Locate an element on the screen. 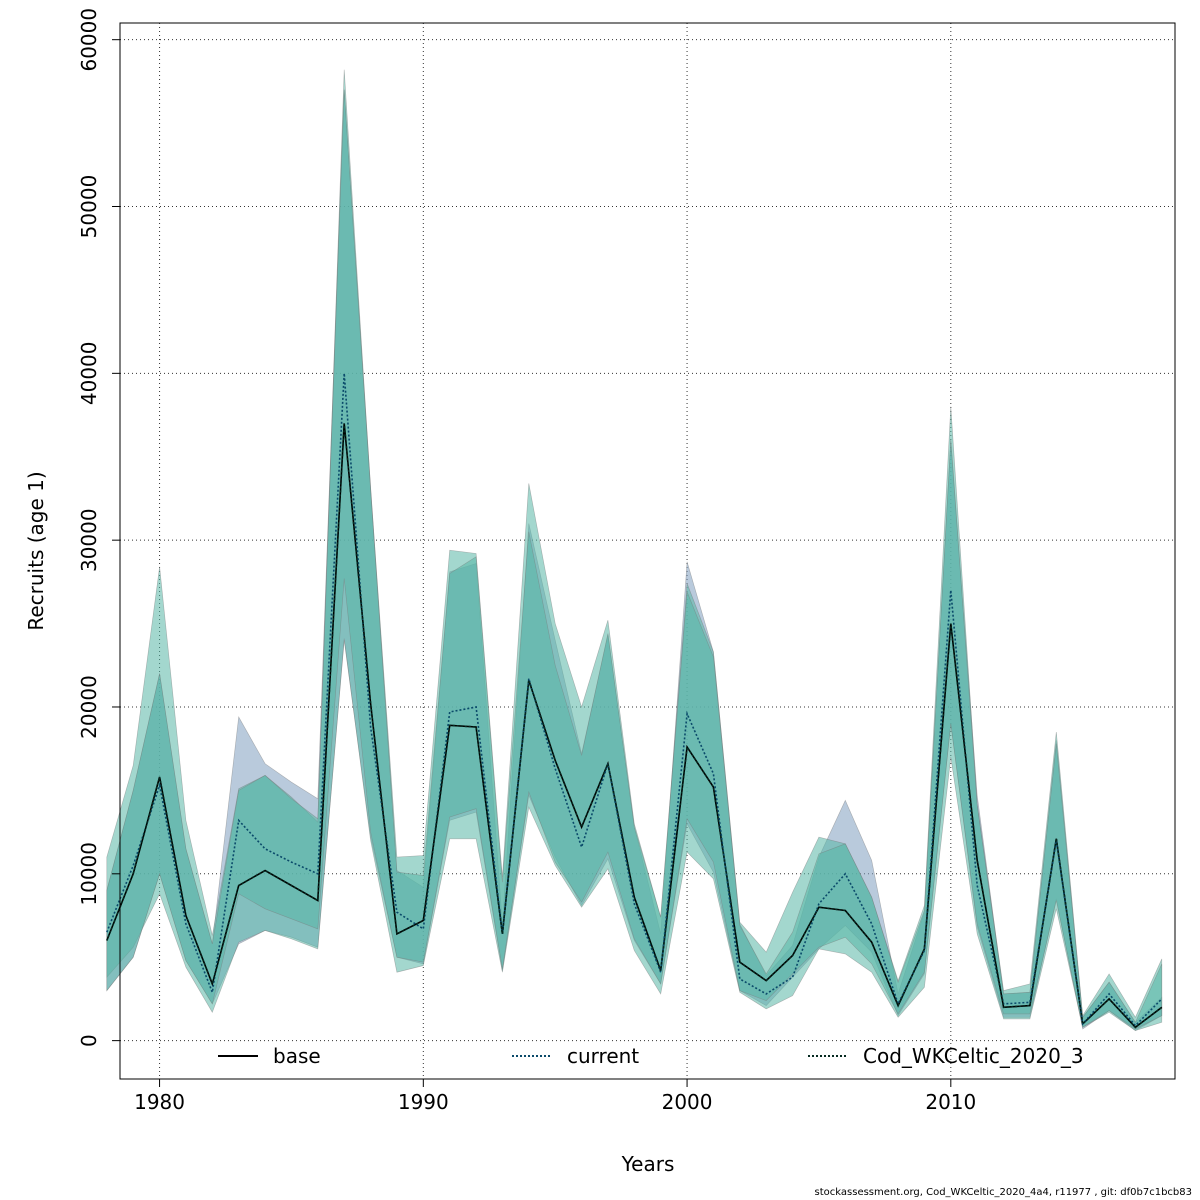  y-tick-label: 0 is located at coordinates (89, 1040).